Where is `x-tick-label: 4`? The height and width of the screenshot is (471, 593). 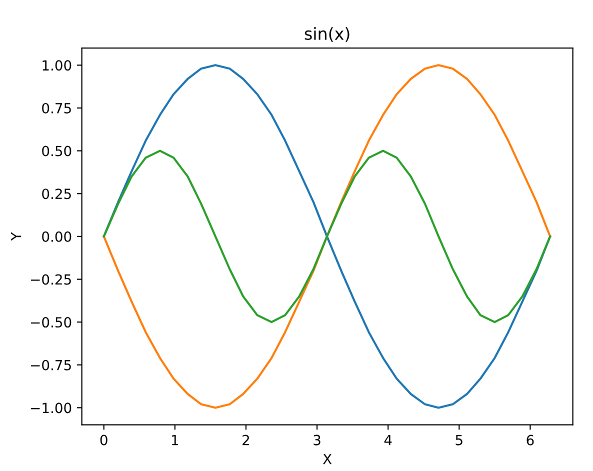
x-tick-label: 4 is located at coordinates (388, 440).